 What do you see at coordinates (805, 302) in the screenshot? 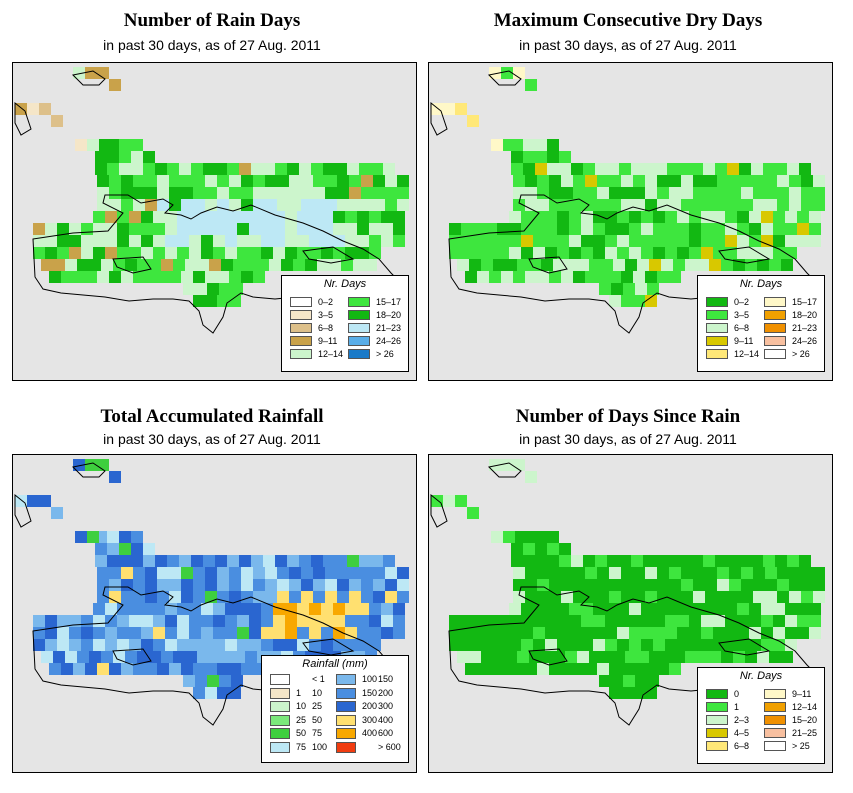
I see `legend-label: 15–17` at bounding box center [805, 302].